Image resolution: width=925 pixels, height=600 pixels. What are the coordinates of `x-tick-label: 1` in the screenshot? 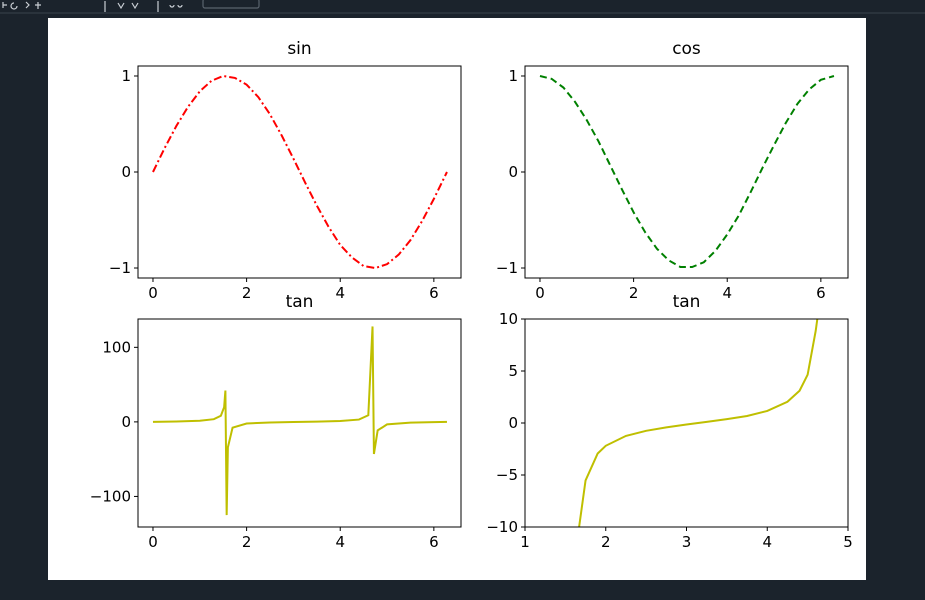 It's located at (525, 542).